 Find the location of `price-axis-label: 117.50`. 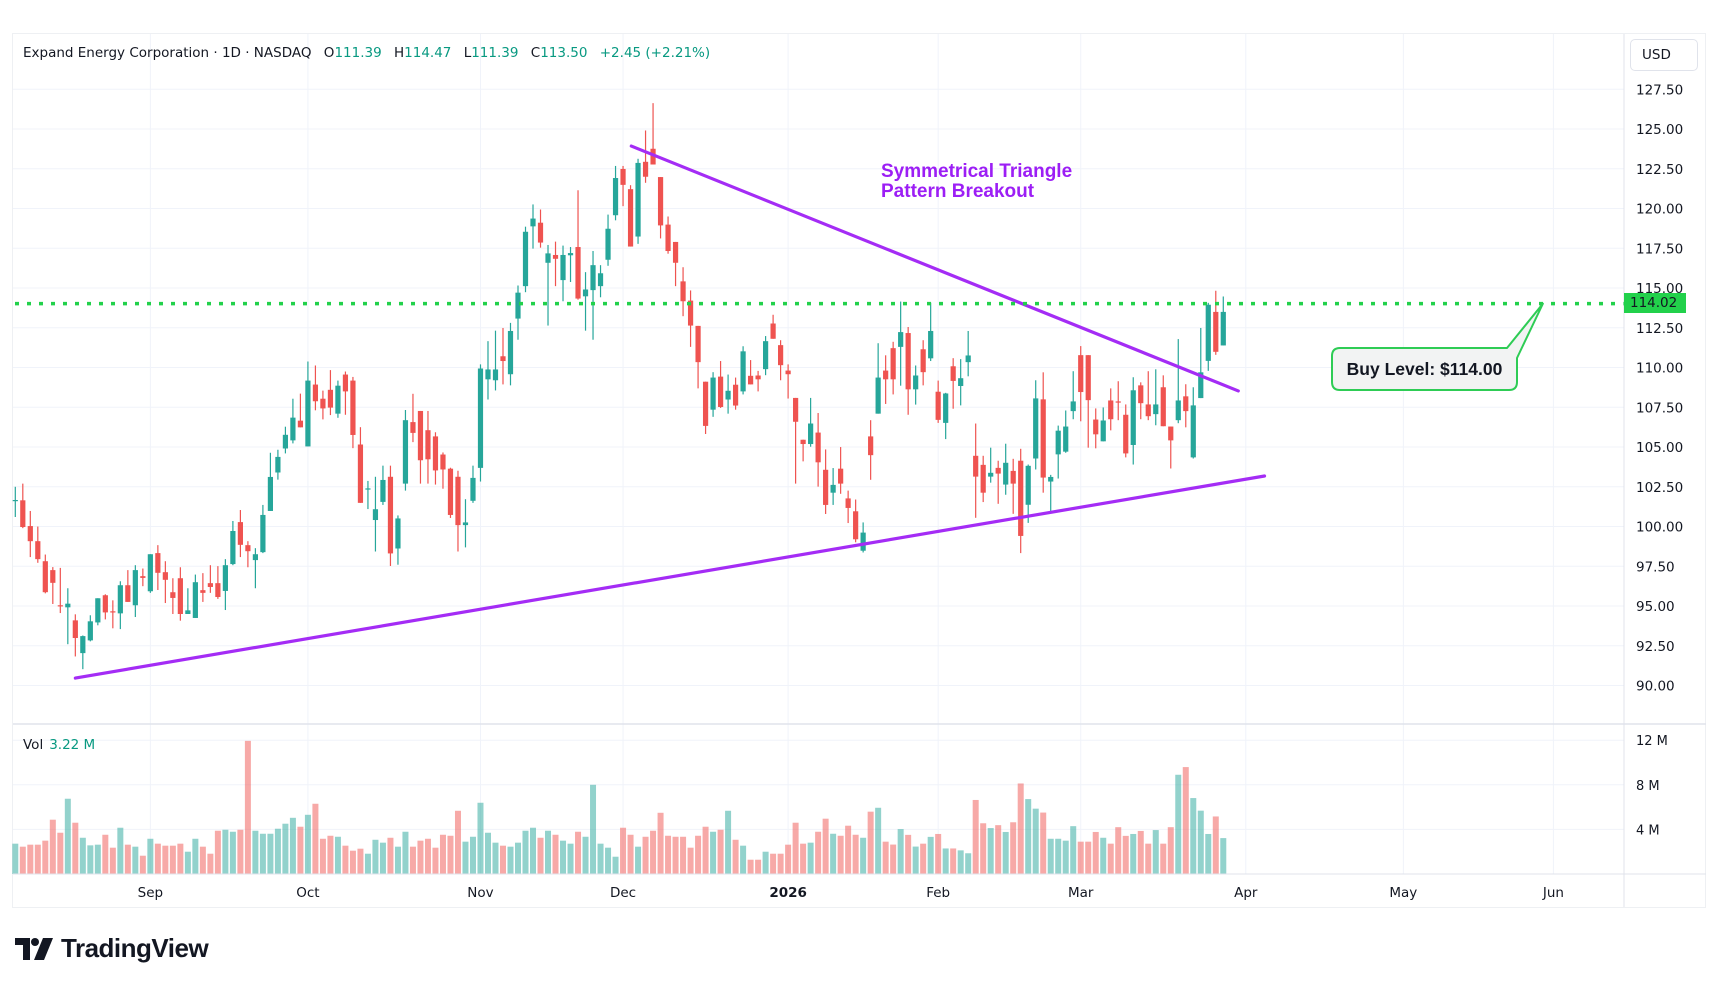

price-axis-label: 117.50 is located at coordinates (1659, 249).